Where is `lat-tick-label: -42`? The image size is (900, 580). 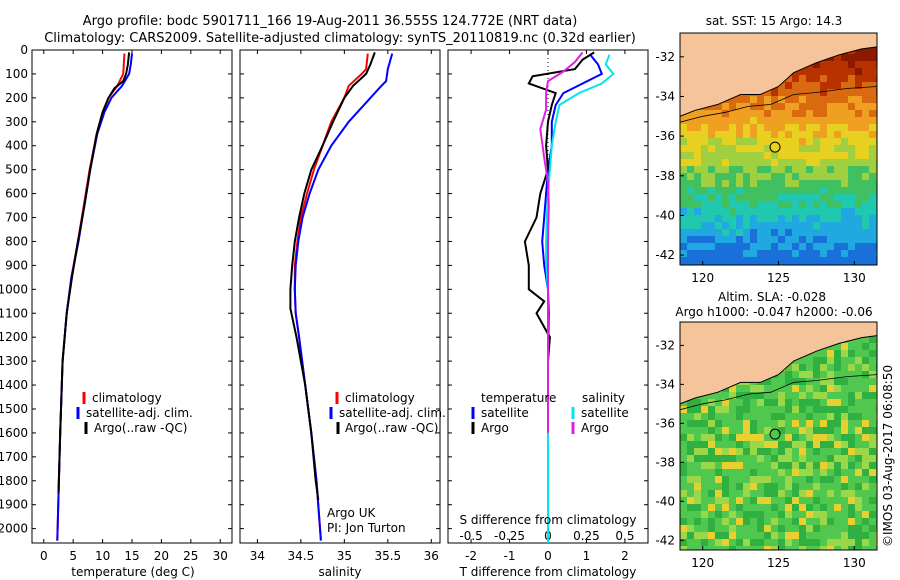 lat-tick-label: -42 is located at coordinates (665, 255).